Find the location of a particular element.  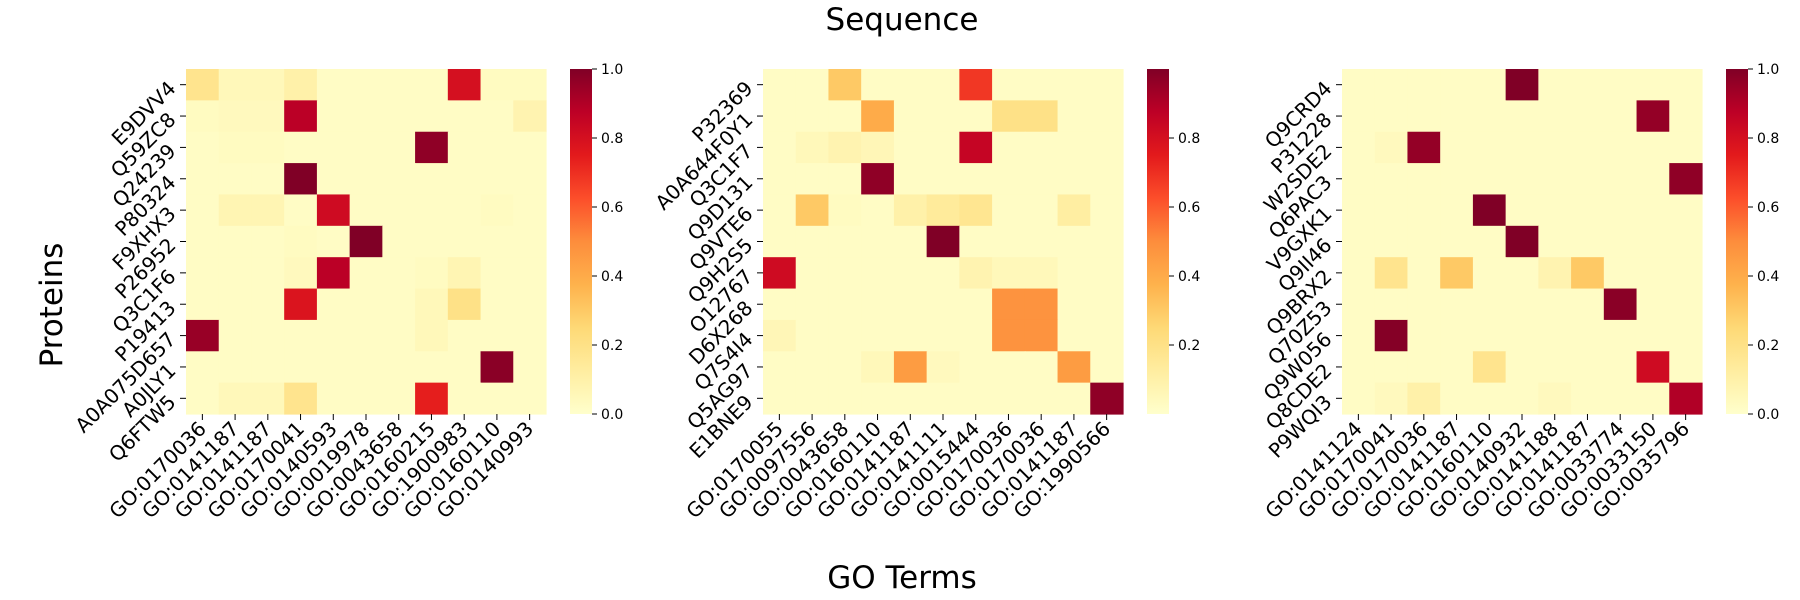

figure-xlabel: GO Terms is located at coordinates (902, 578).